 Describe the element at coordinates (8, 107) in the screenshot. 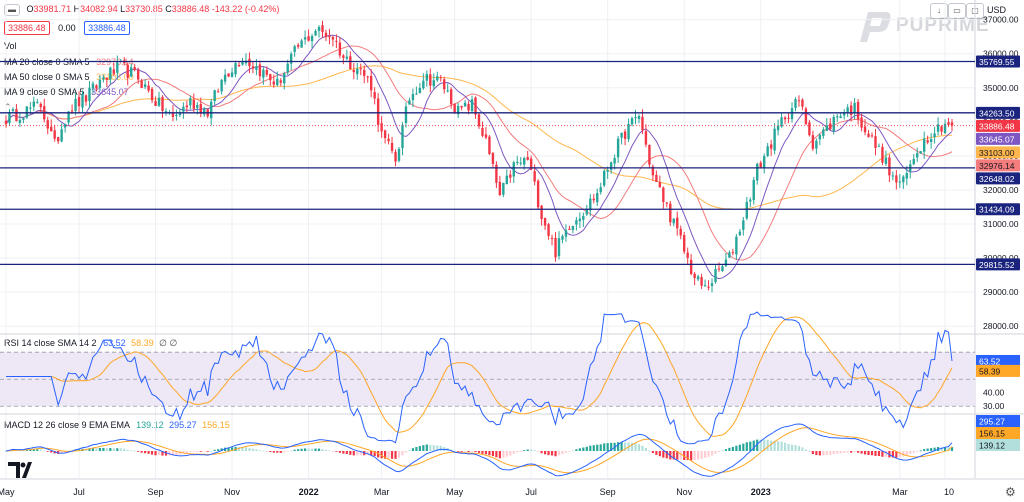

I see `hide-legend-icon: ⌃` at that location.